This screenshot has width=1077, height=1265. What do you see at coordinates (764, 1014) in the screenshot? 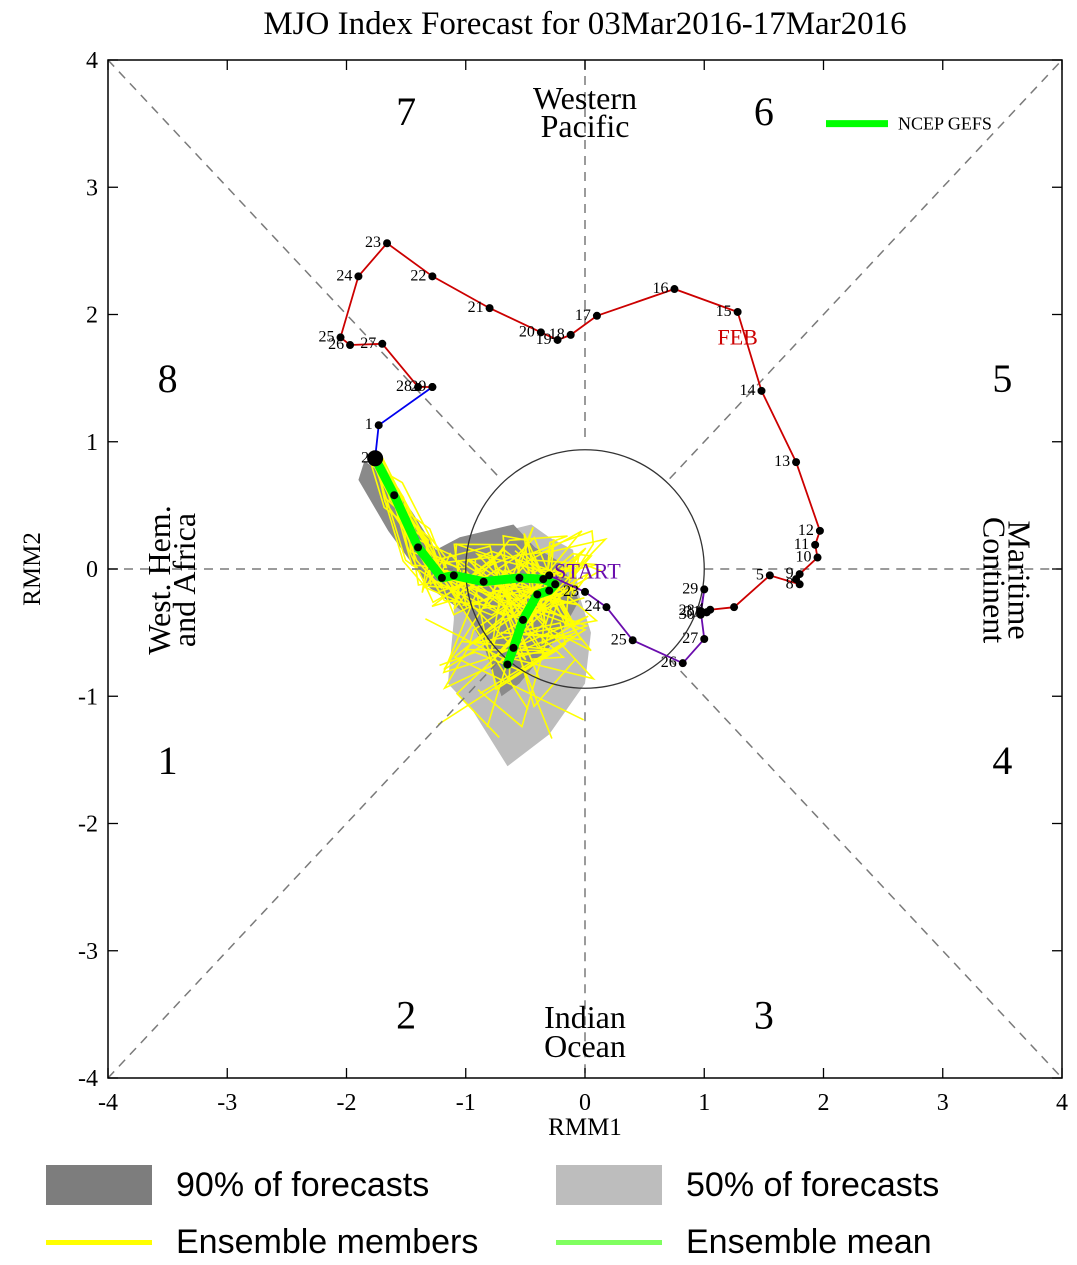
I see `phase-label: 3` at bounding box center [764, 1014].